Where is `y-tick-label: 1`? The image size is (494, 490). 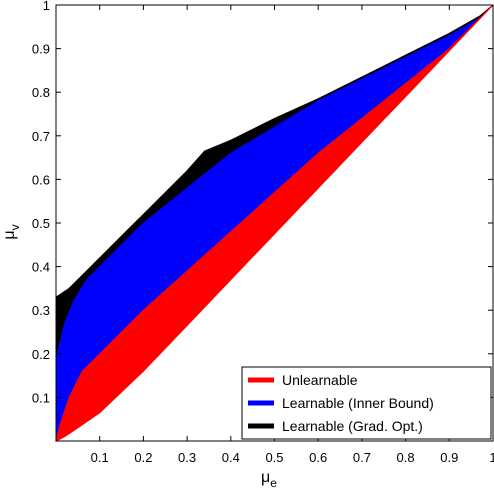
y-tick-label: 1 is located at coordinates (46, 6).